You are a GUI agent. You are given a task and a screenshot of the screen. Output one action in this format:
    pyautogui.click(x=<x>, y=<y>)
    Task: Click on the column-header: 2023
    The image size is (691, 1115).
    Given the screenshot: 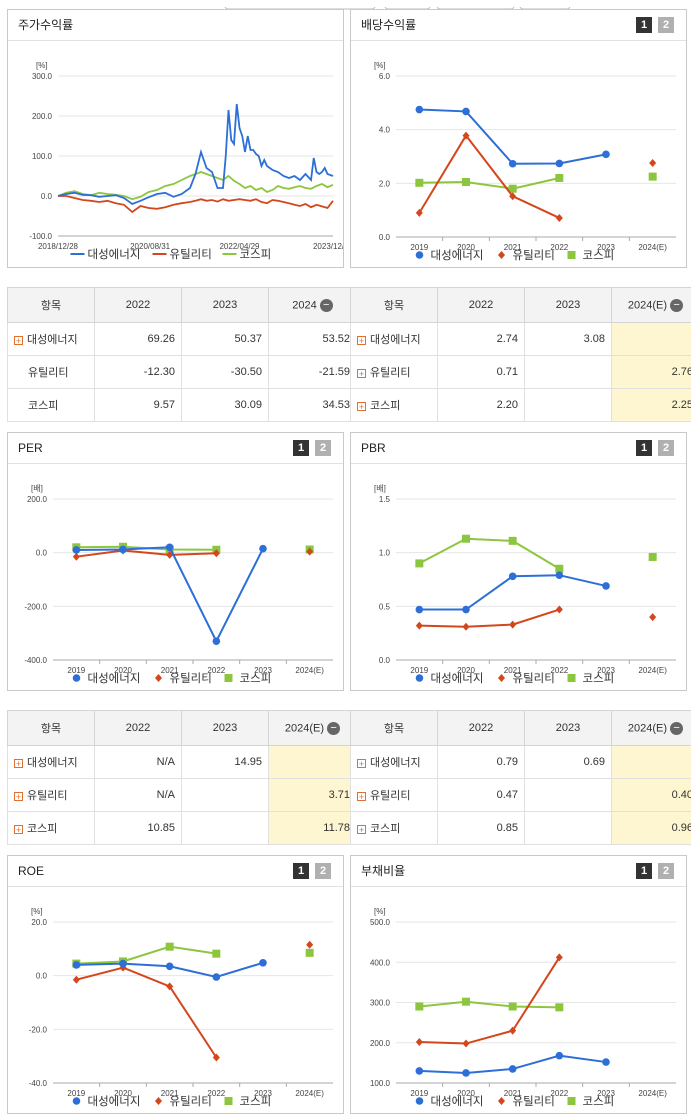 What is the action you would take?
    pyautogui.click(x=568, y=305)
    